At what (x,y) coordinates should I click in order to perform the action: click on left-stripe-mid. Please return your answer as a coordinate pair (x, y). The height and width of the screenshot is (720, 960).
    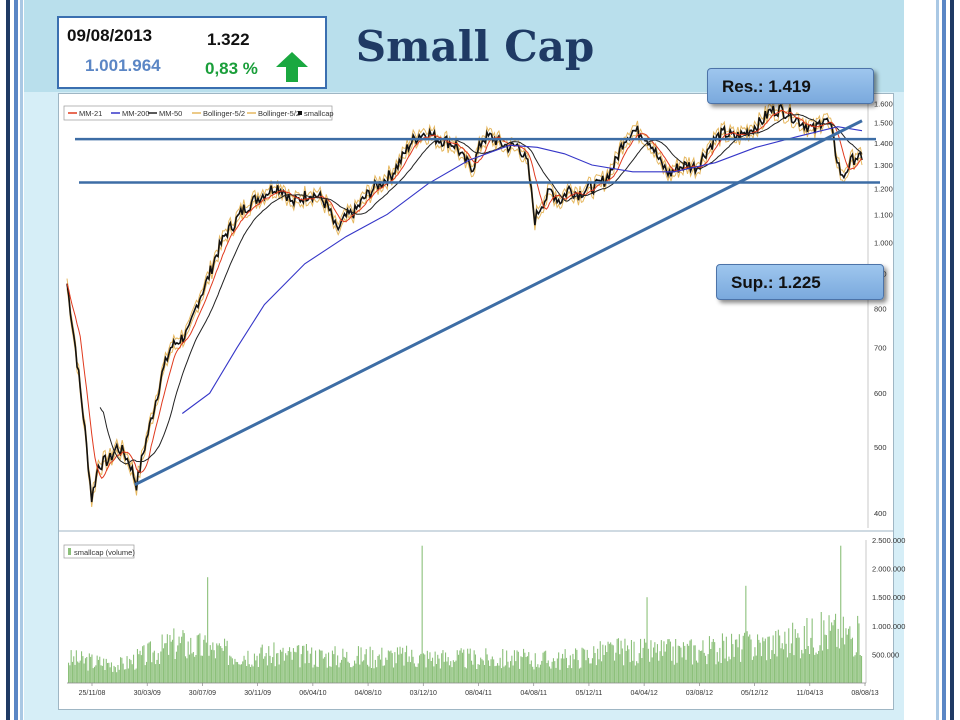
    Looking at the image, I should click on (16, 360).